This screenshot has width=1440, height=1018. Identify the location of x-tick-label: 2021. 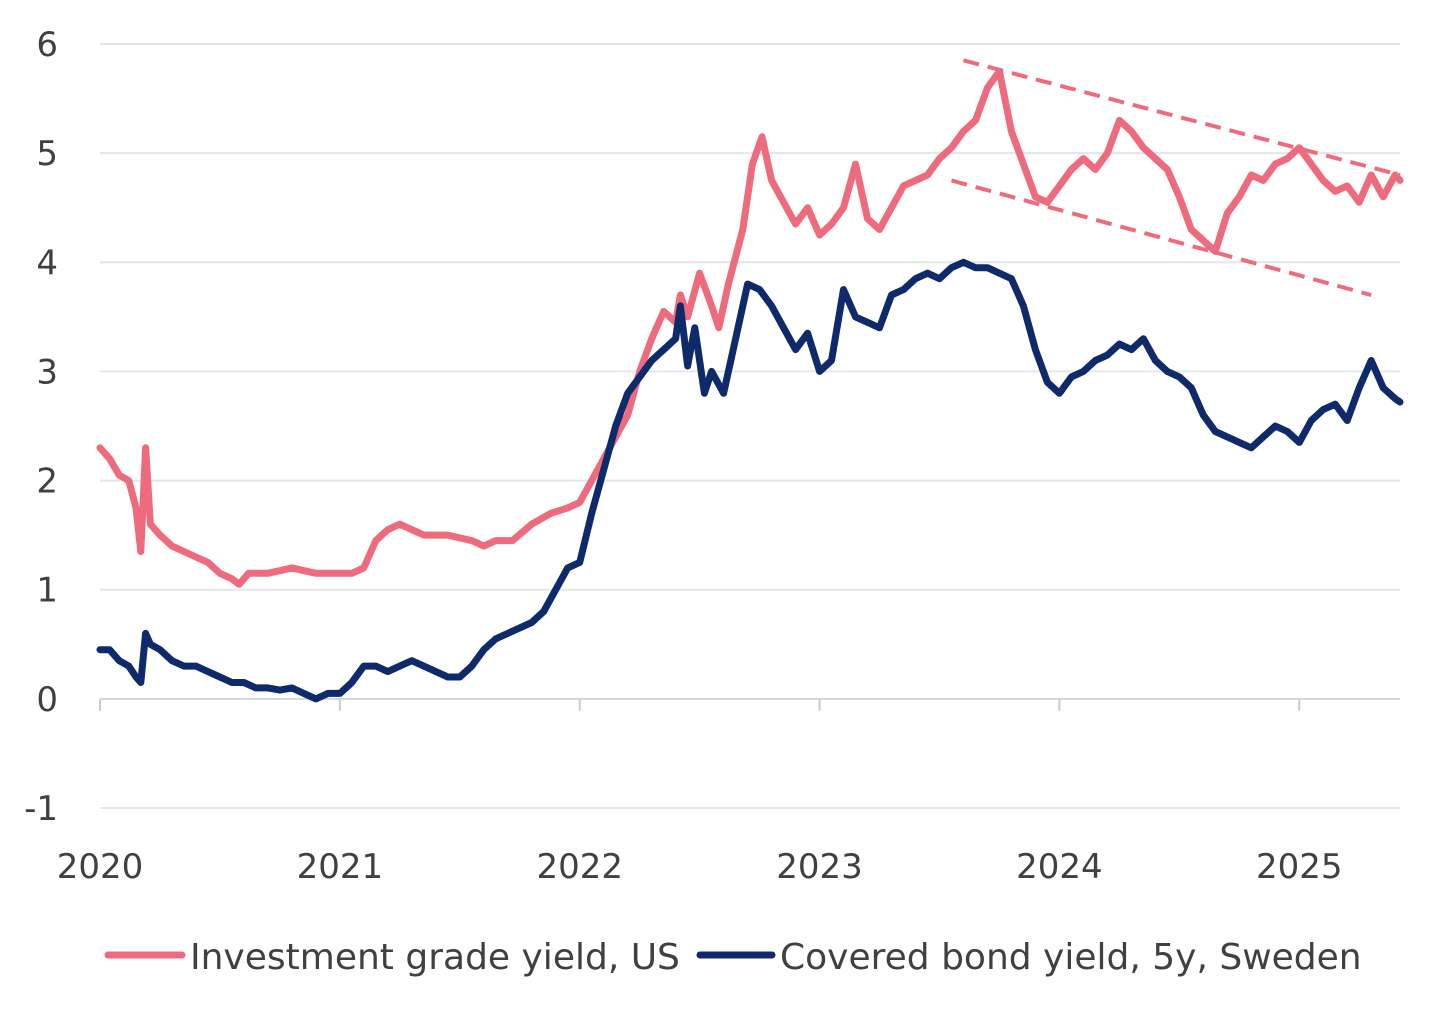
(340, 867).